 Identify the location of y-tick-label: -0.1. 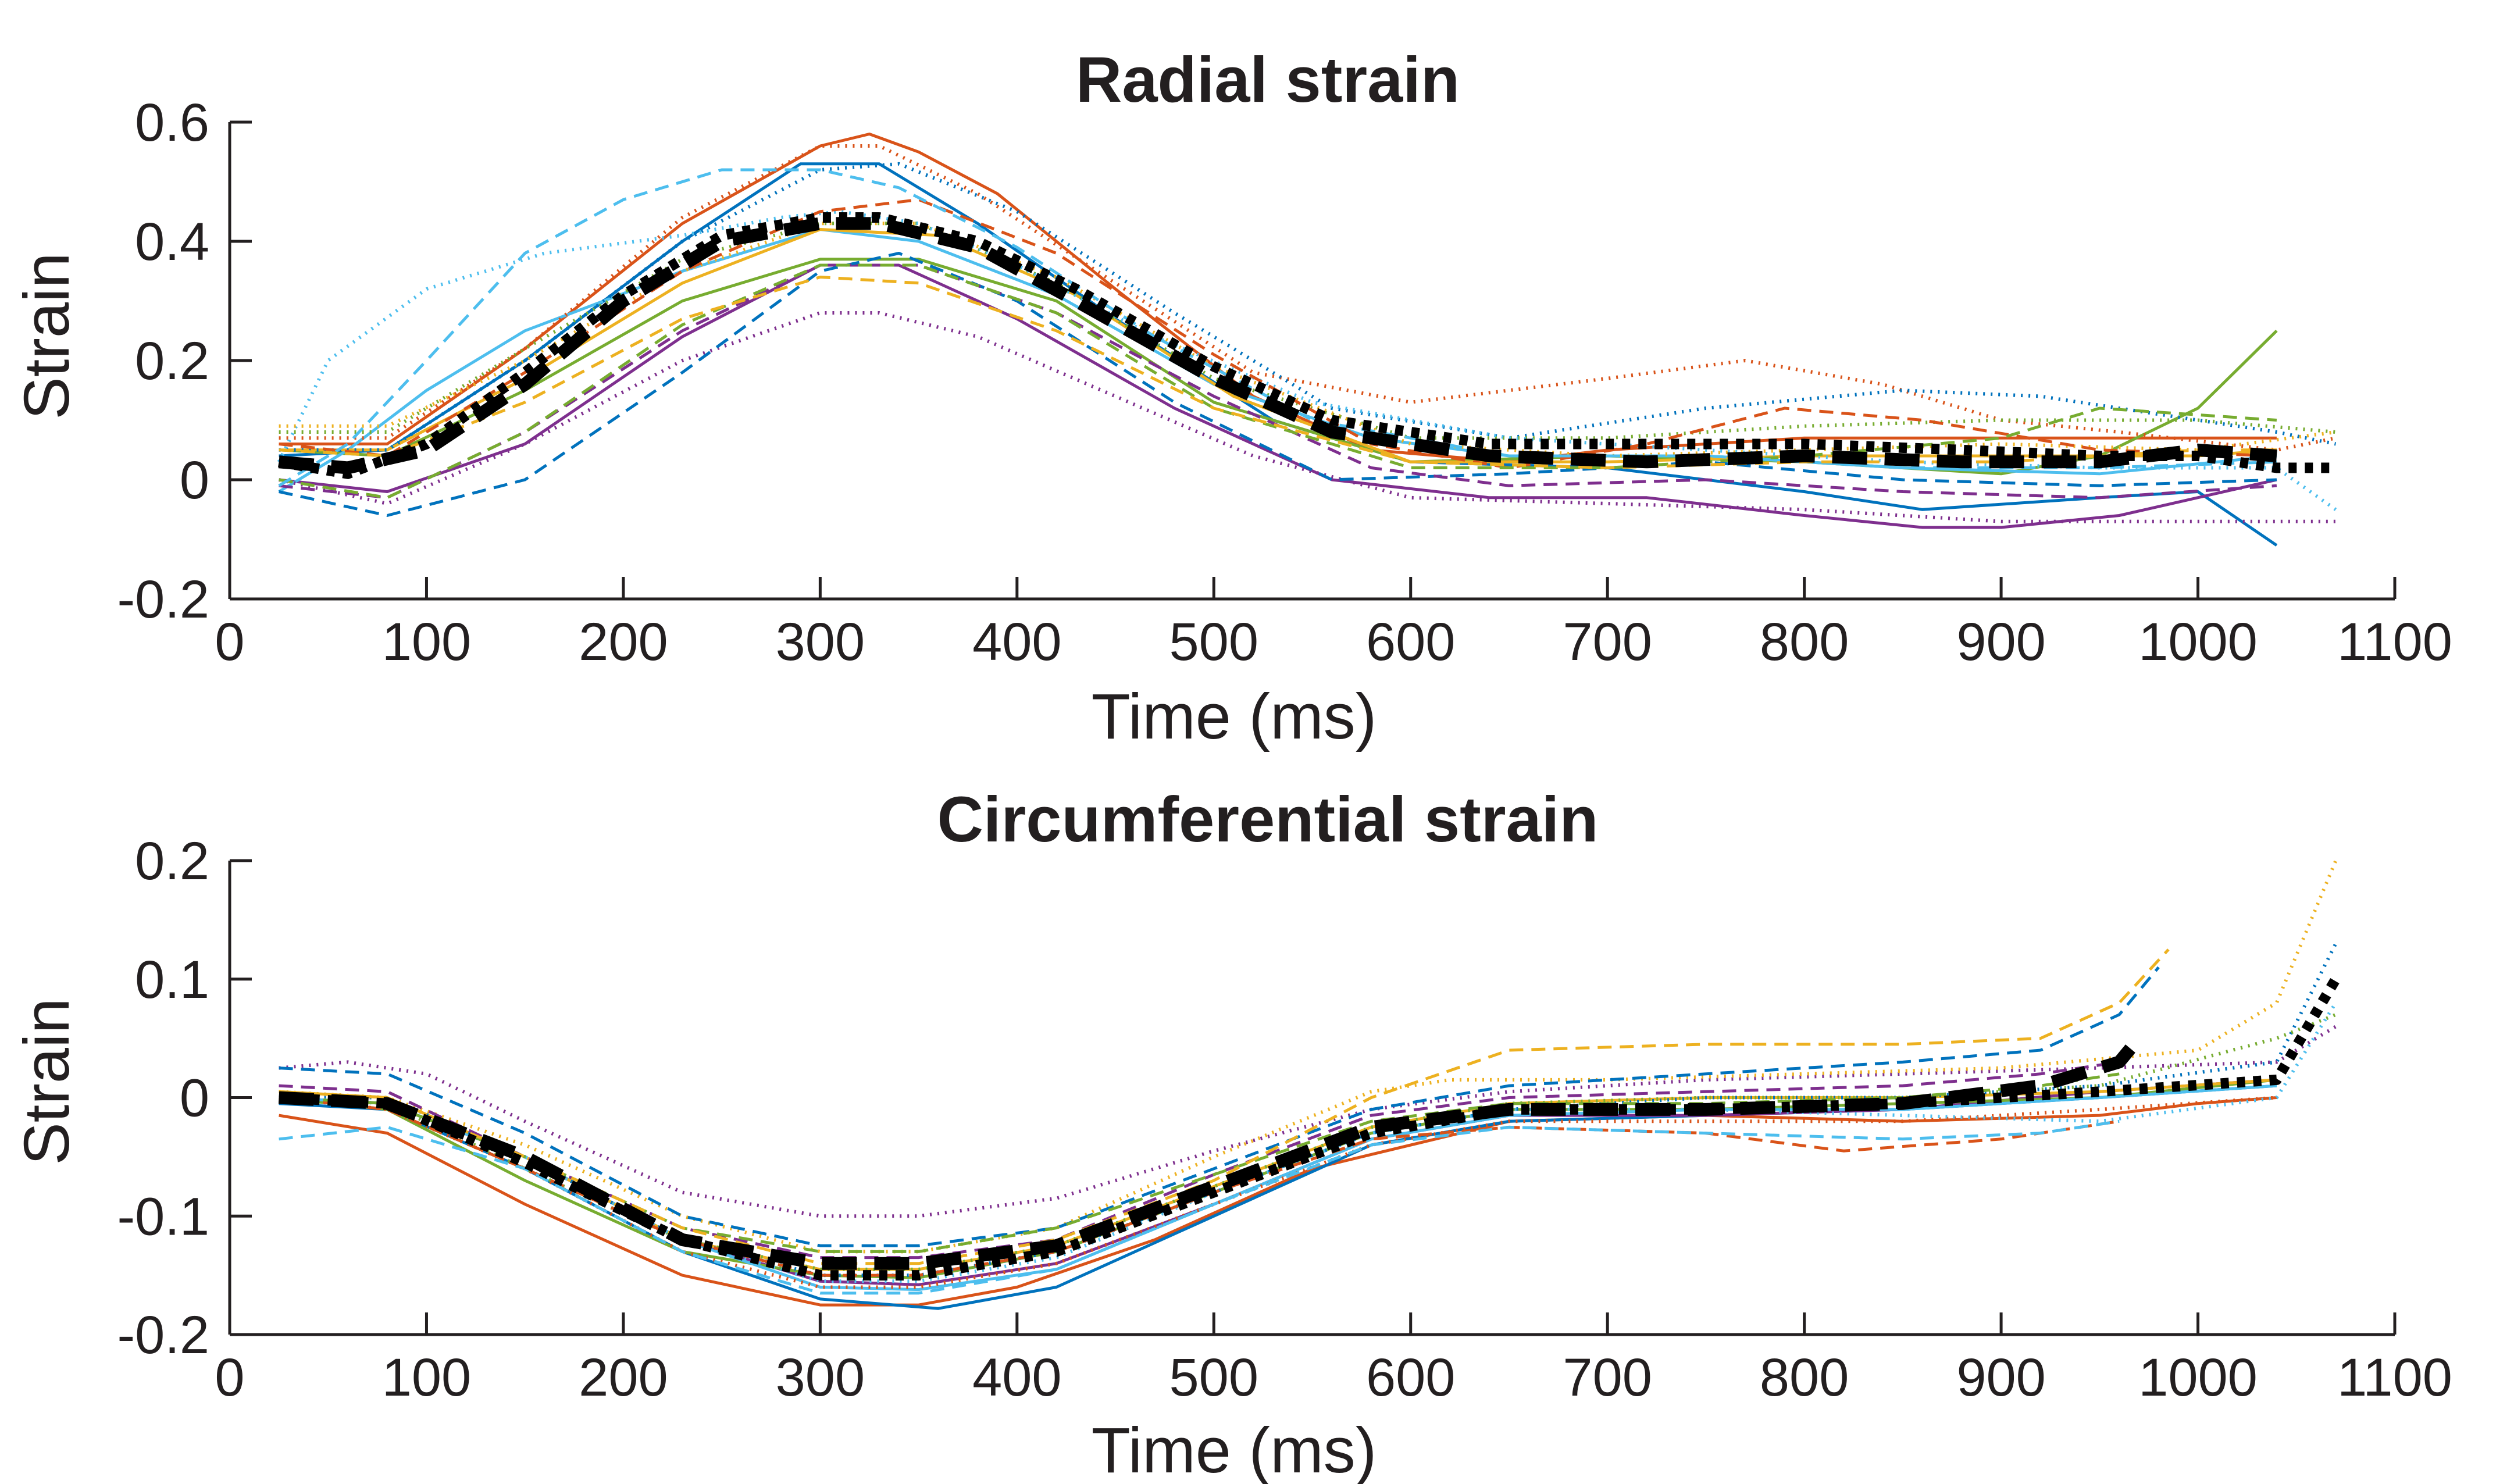
(163, 1216).